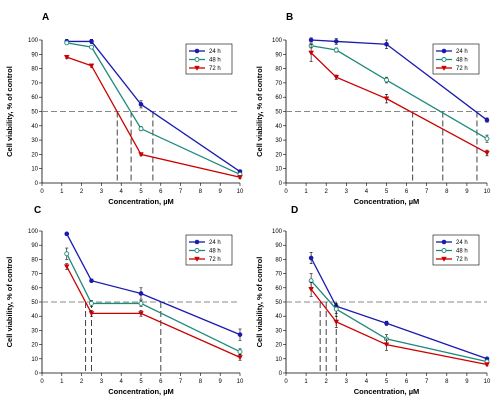 This screenshot has width=499, height=406. What do you see at coordinates (289, 17) in the screenshot?
I see `panel-letter: B` at bounding box center [289, 17].